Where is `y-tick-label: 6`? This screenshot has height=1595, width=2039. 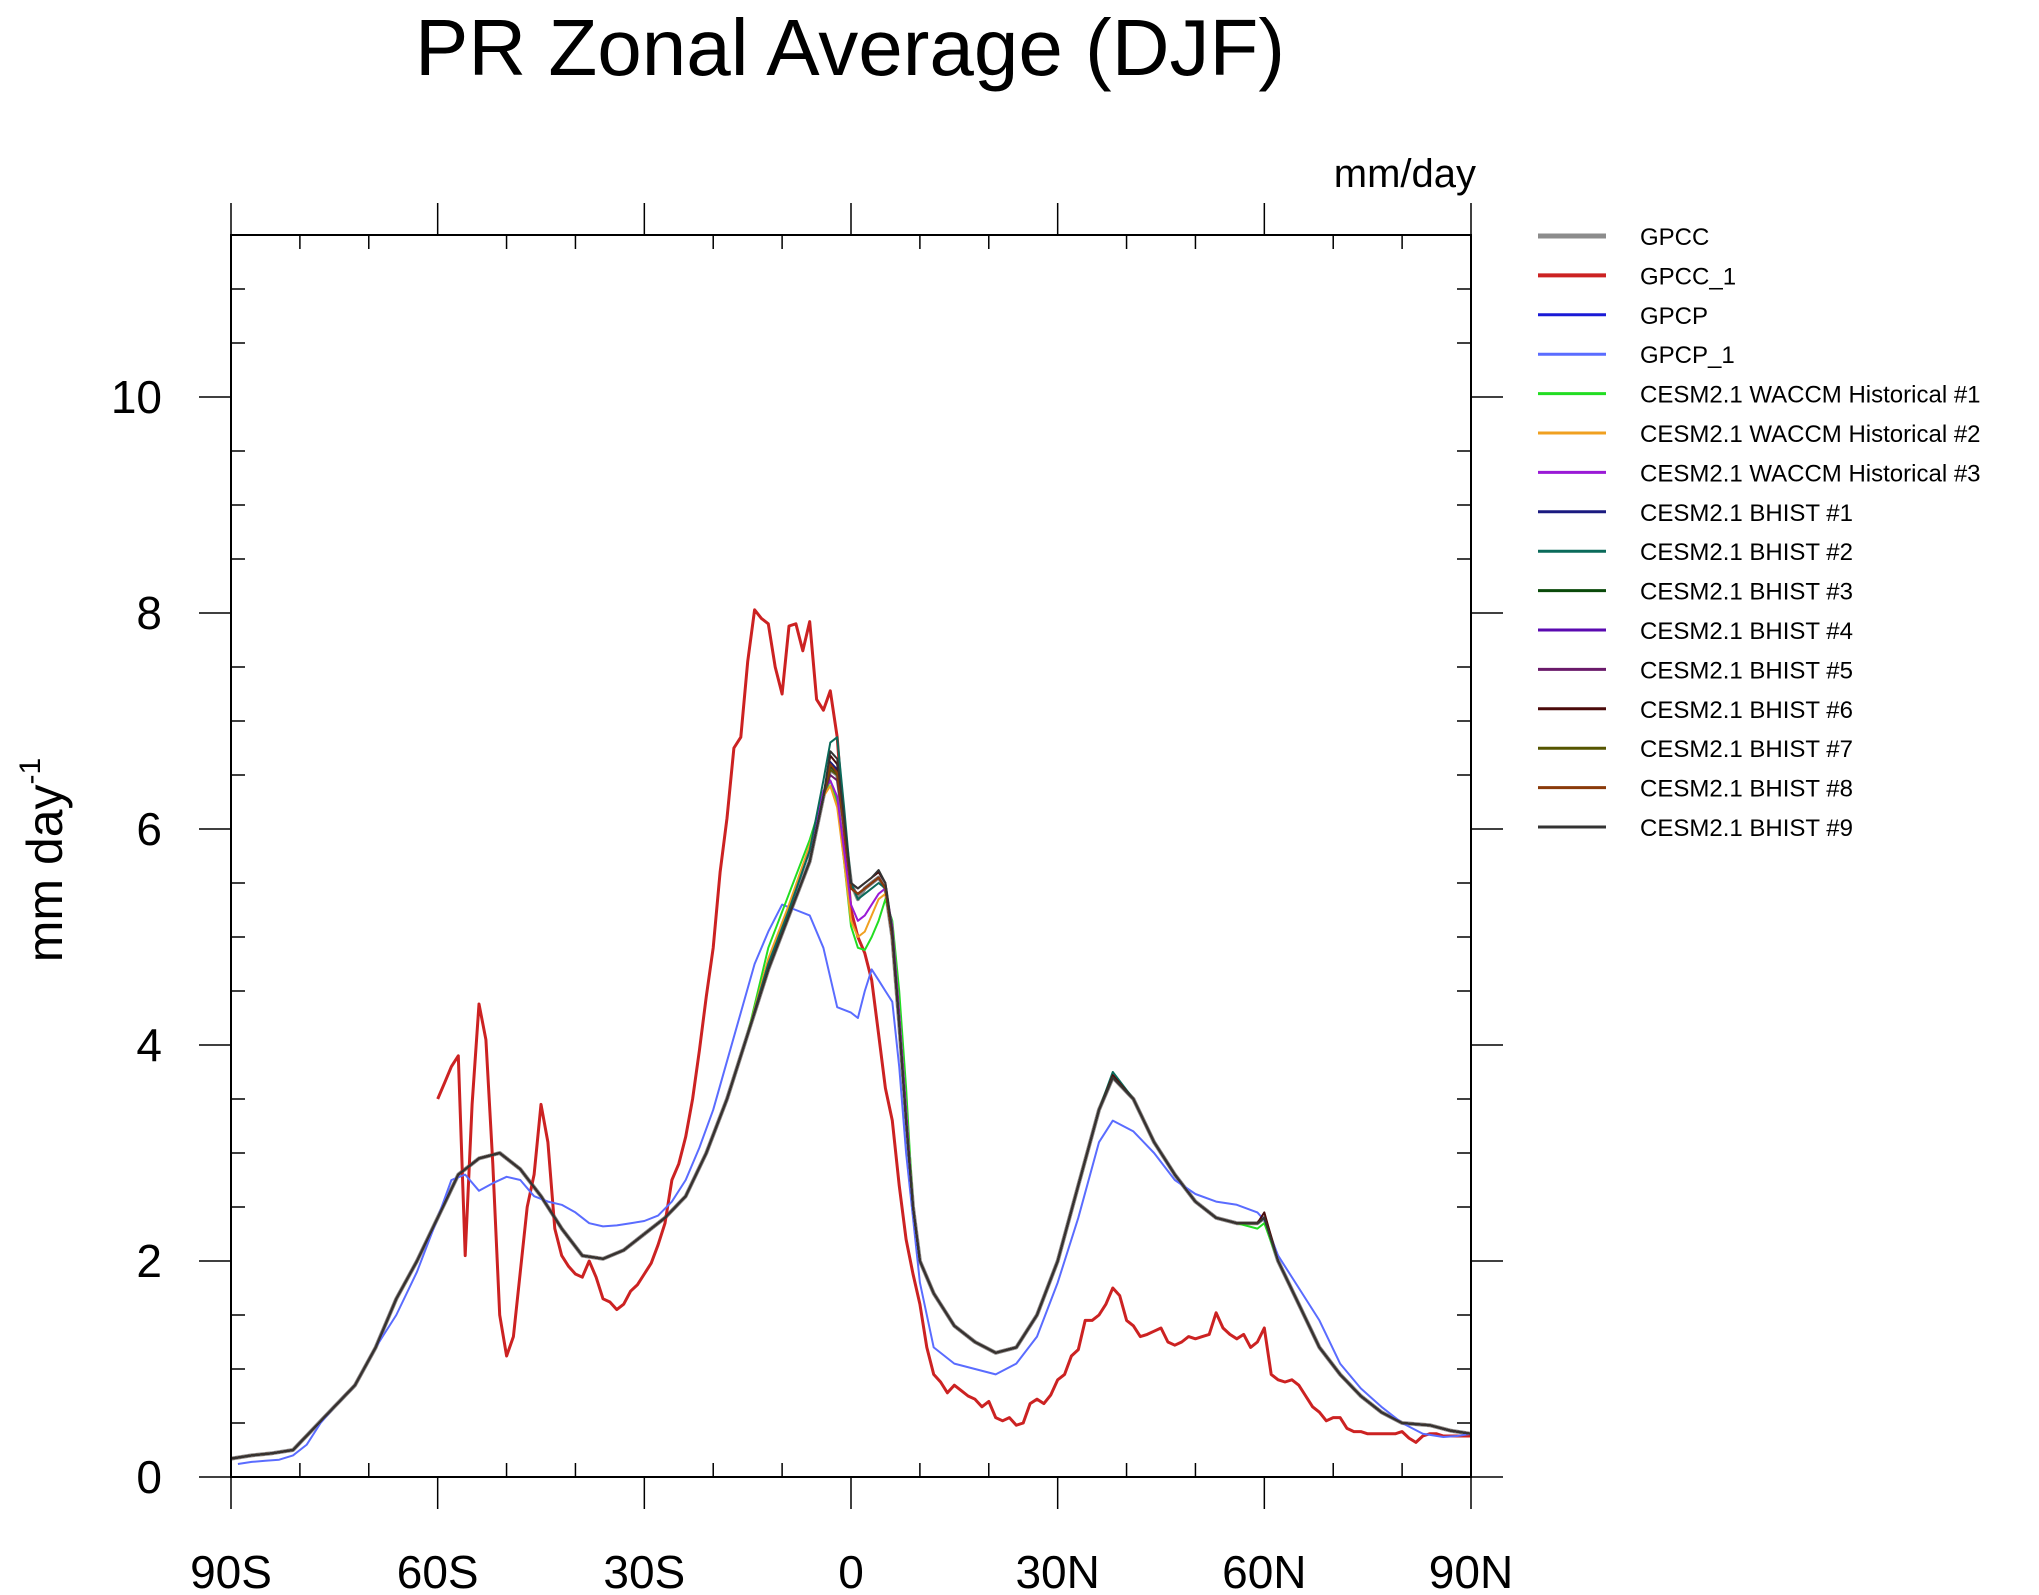
y-tick-label: 6 is located at coordinates (149, 829).